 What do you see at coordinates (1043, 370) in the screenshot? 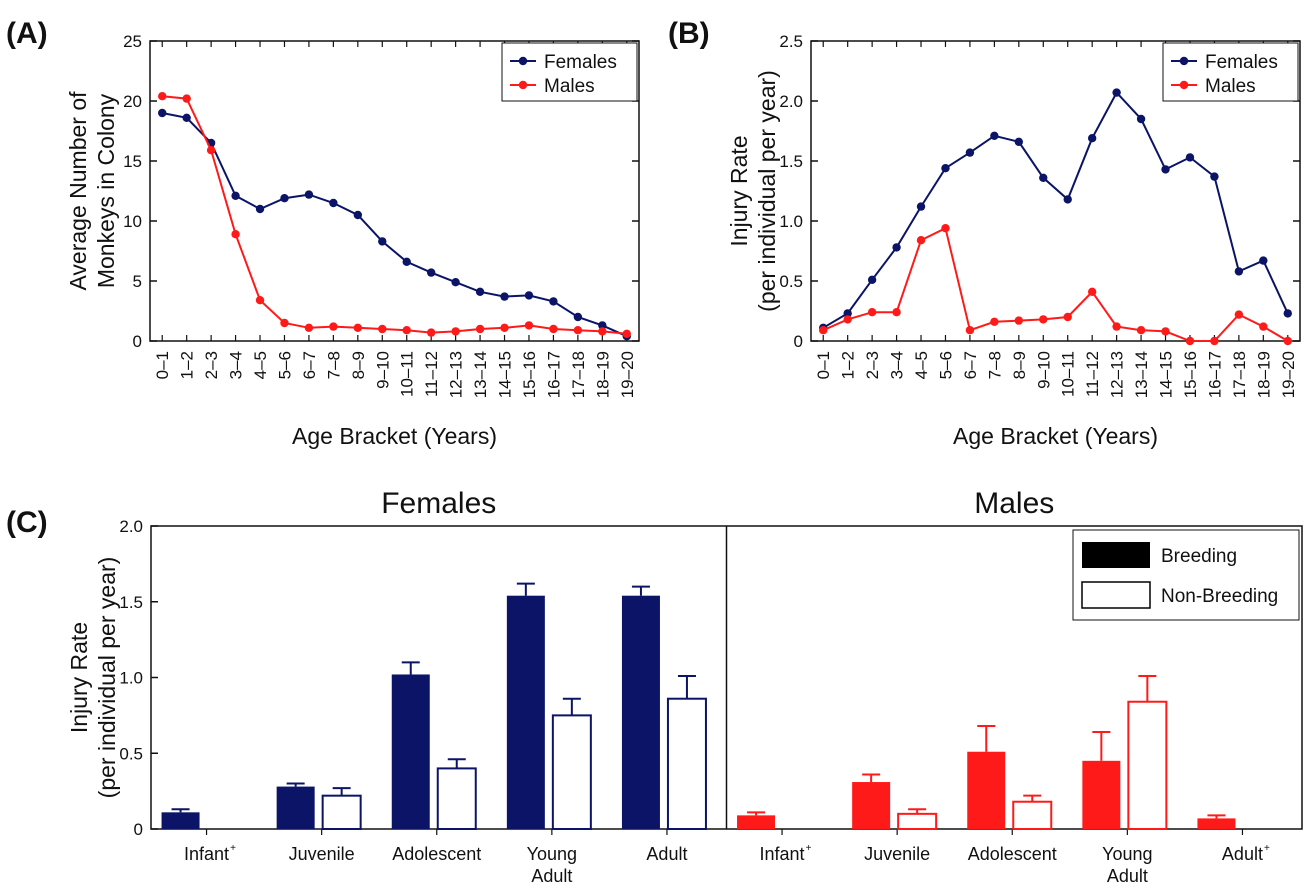
I see `x-tick-label: 9–10` at bounding box center [1043, 370].